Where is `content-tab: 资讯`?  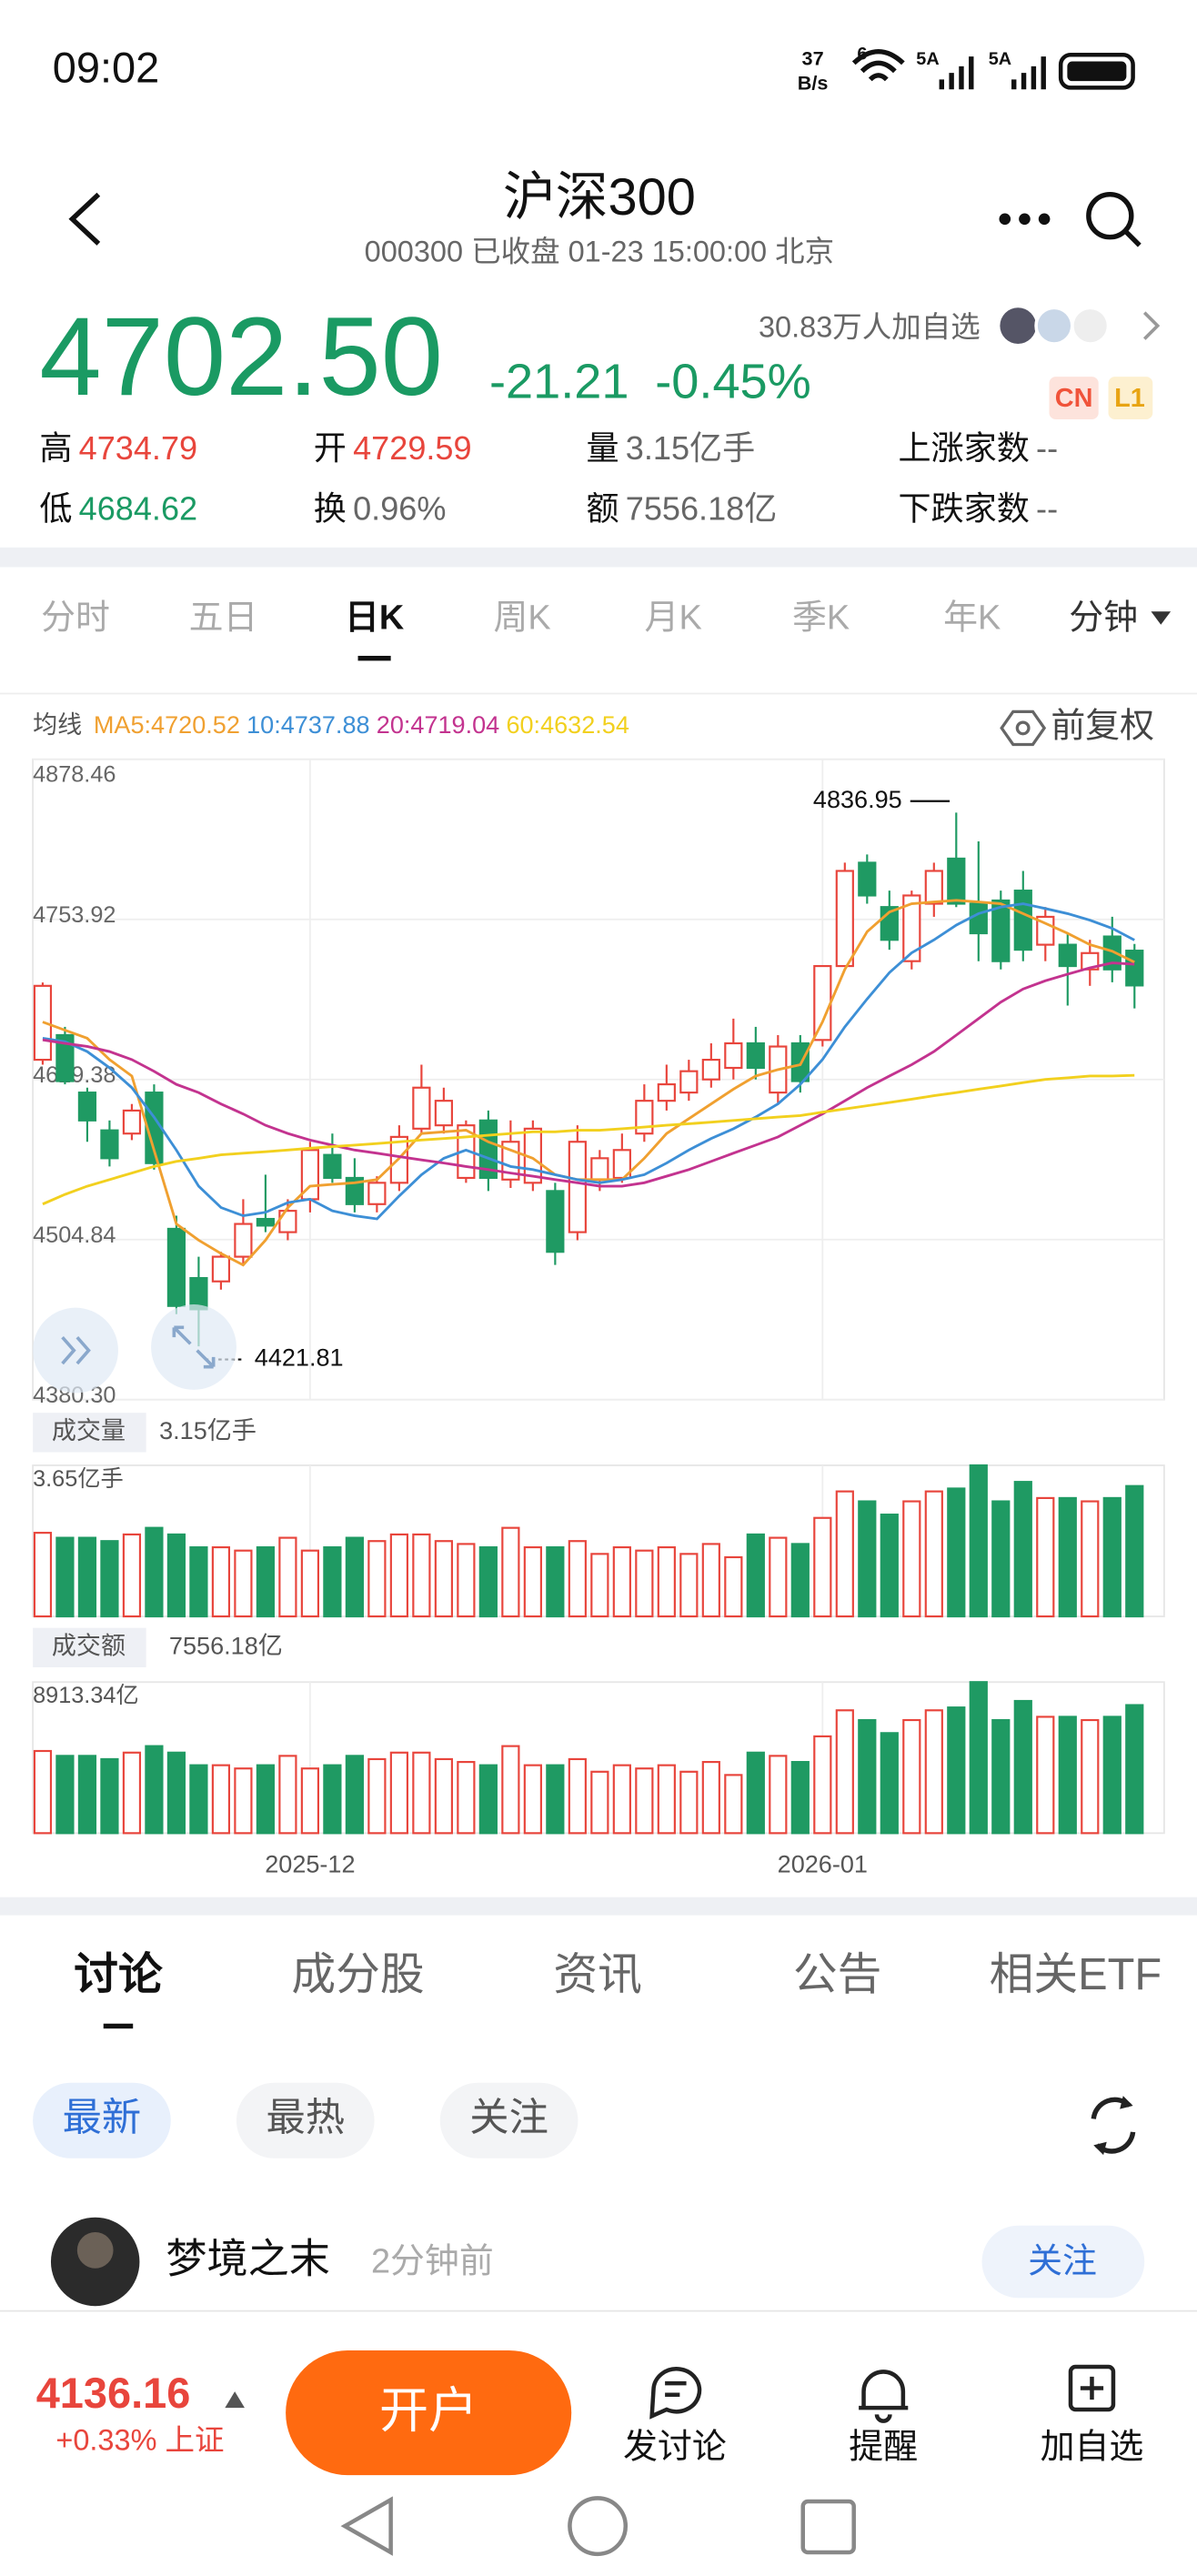 content-tab: 资讯 is located at coordinates (597, 1974).